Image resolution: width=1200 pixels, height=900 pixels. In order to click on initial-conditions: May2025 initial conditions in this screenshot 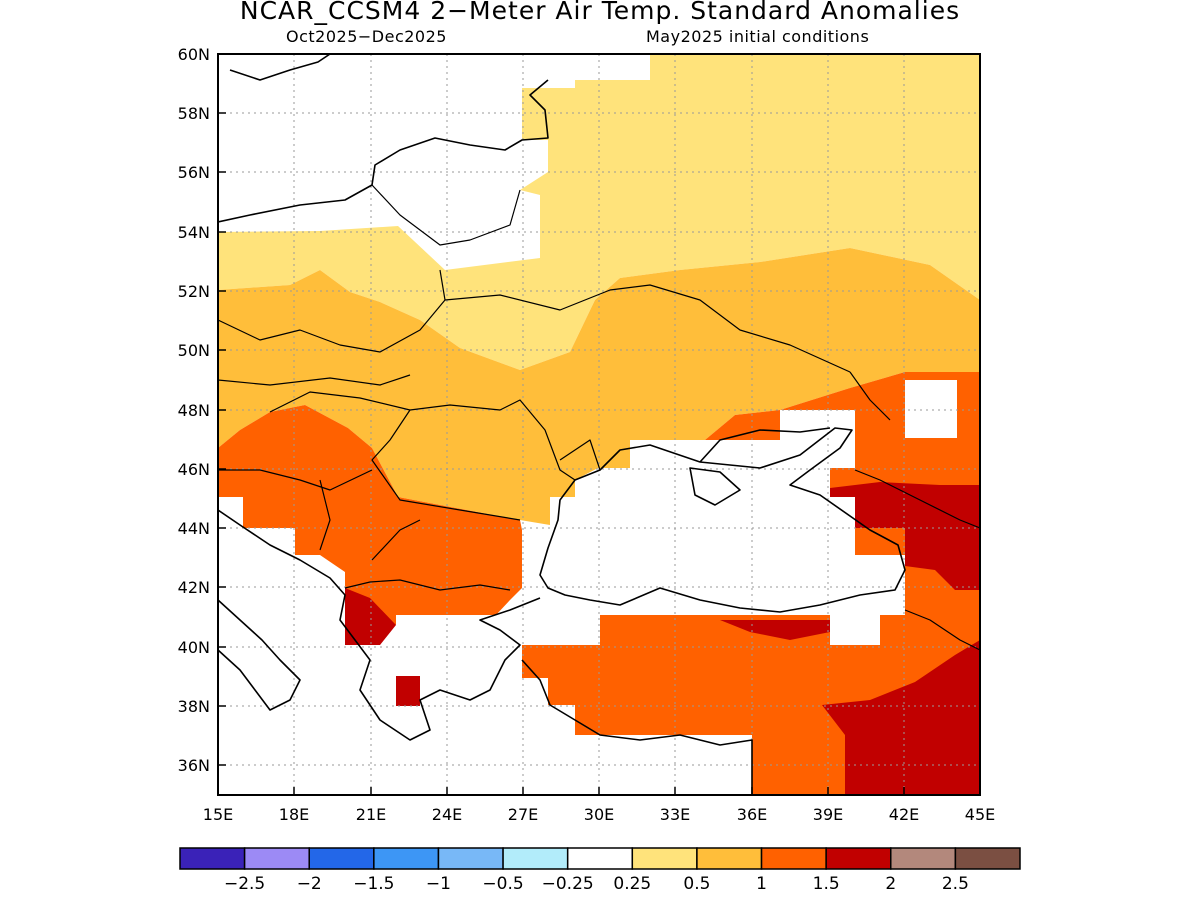, I will do `click(758, 36)`.